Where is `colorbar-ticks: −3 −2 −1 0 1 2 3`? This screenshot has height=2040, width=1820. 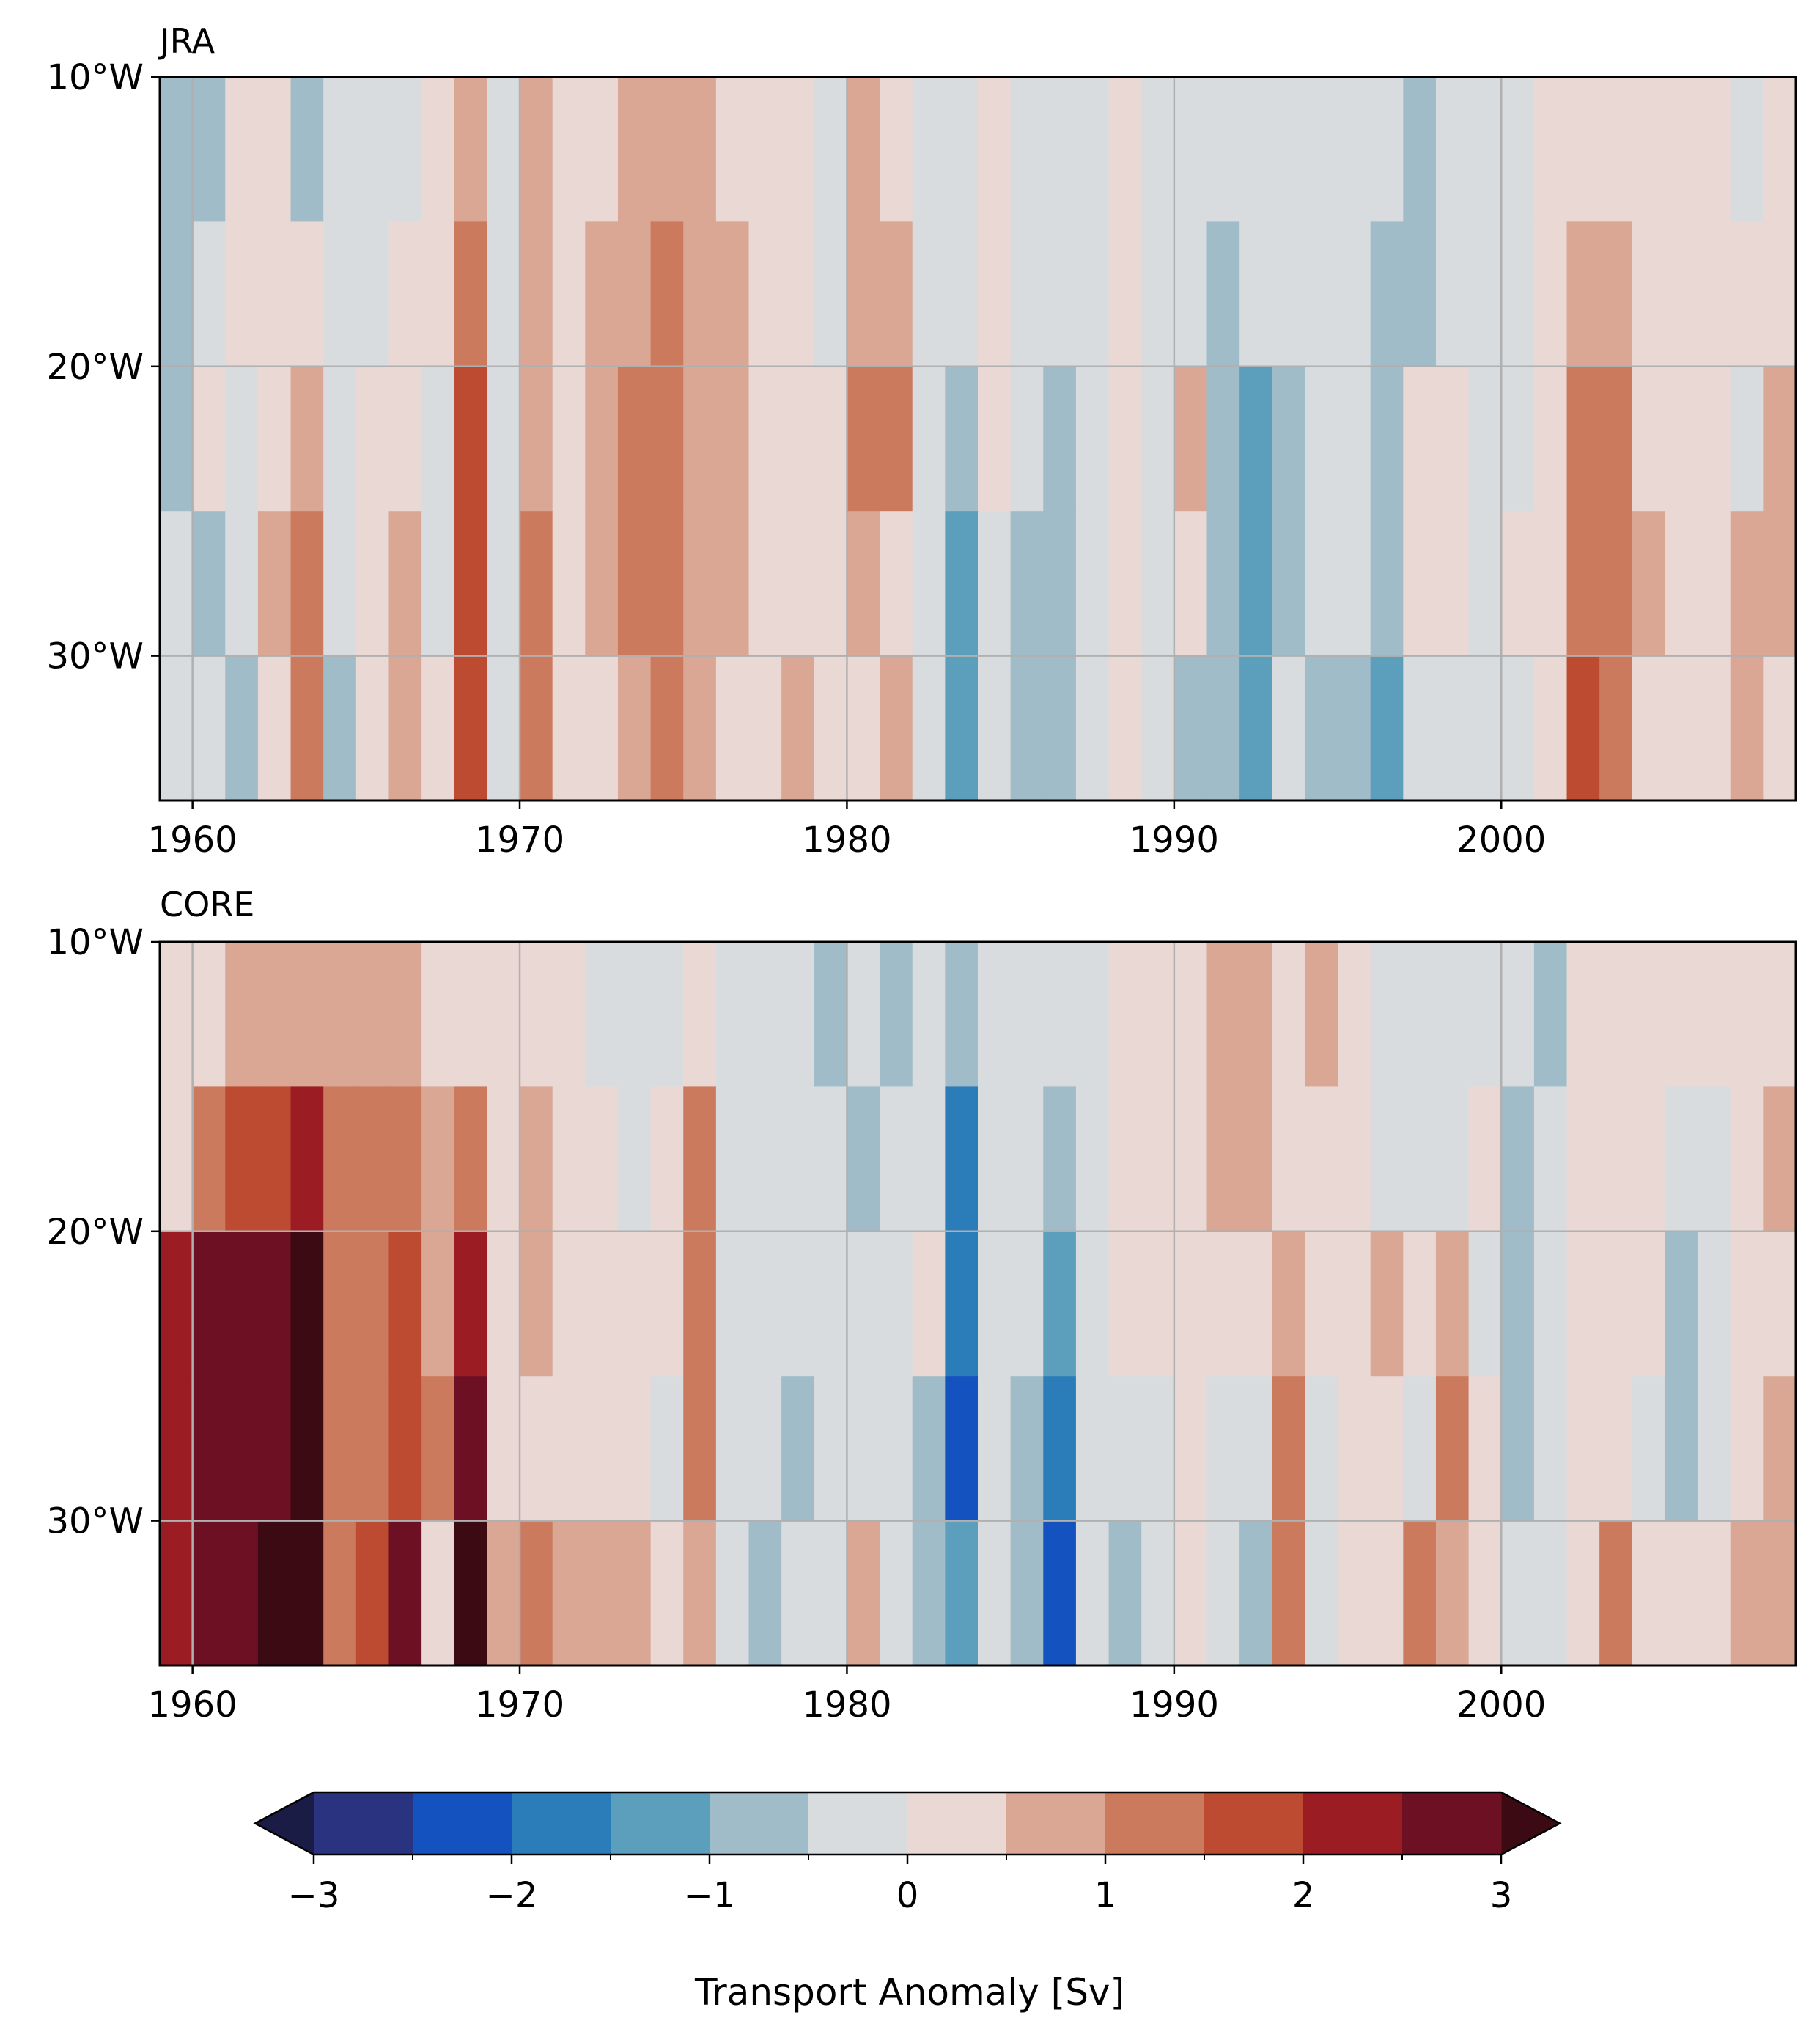 colorbar-ticks: −3 −2 −1 0 1 2 3 is located at coordinates (900, 1885).